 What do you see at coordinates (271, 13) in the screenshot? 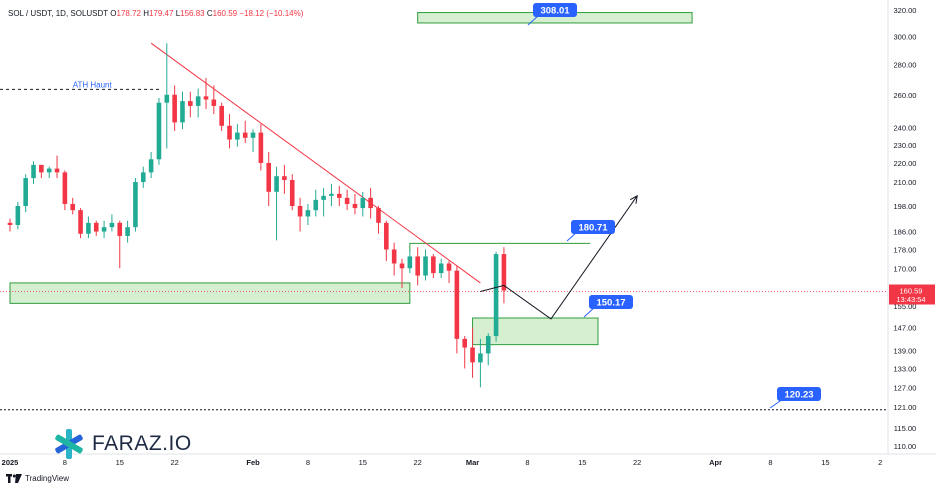
I see `change-value: −18.12 (−10.14%)` at bounding box center [271, 13].